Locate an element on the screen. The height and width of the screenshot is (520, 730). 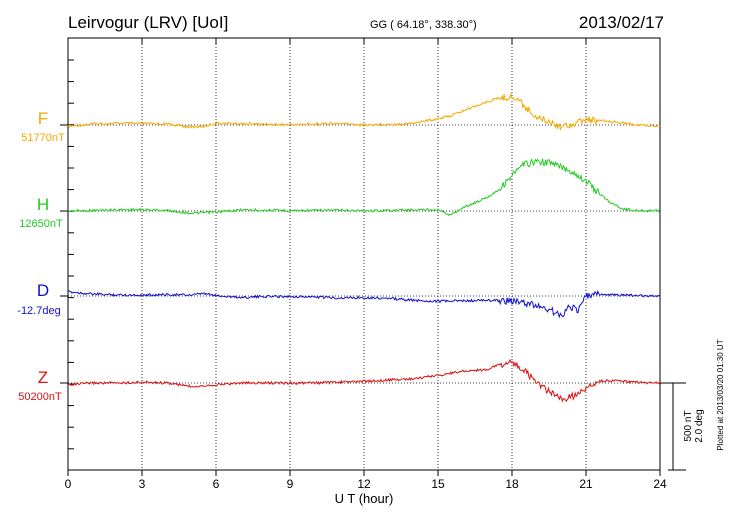
series-line-f is located at coordinates (364, 112).